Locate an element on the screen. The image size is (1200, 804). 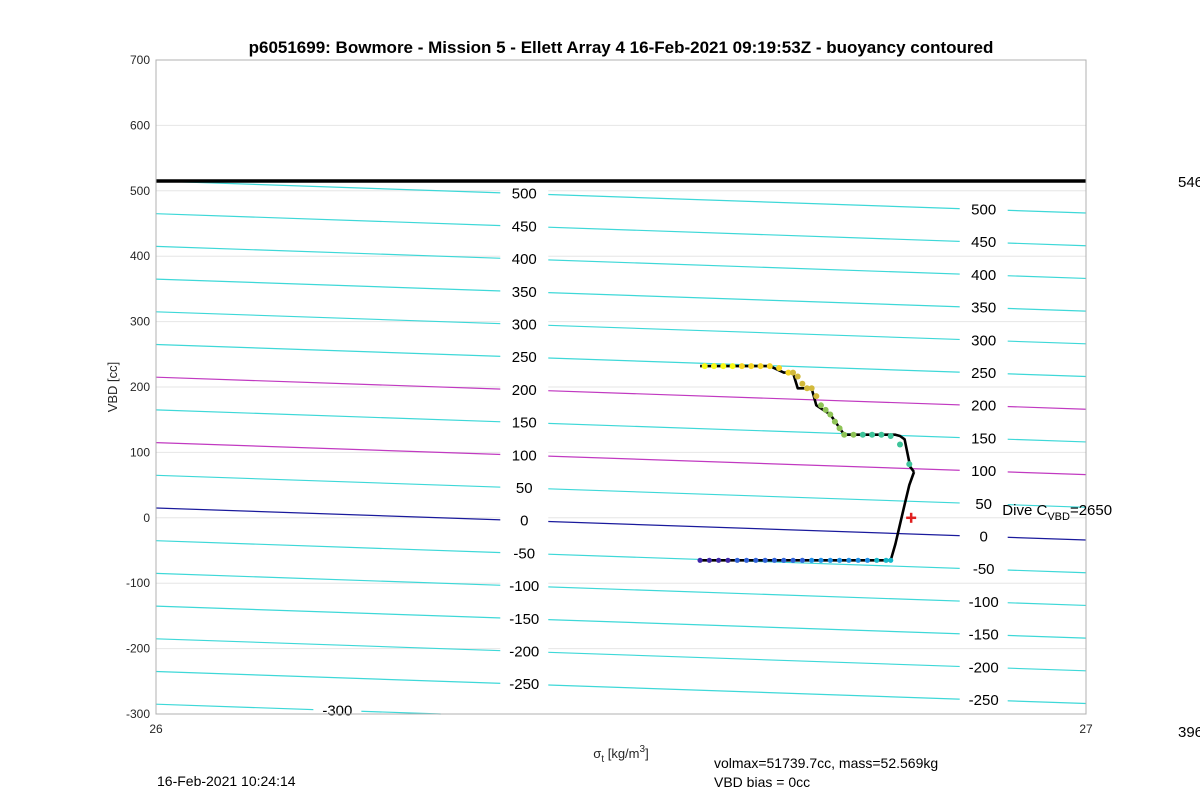
contour-label: 300 is located at coordinates (524, 324).